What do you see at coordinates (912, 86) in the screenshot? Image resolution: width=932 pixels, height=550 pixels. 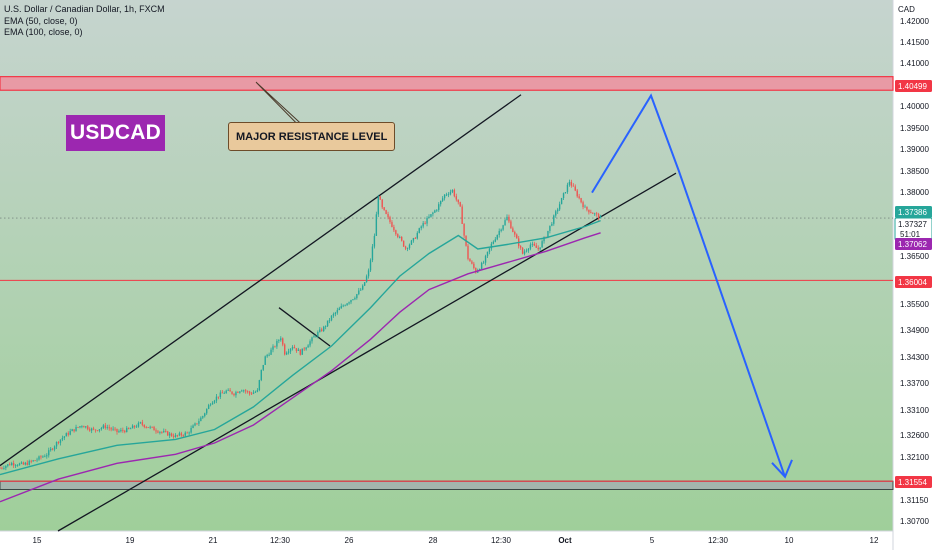 I see `resistance-price-badge: 1.40499` at bounding box center [912, 86].